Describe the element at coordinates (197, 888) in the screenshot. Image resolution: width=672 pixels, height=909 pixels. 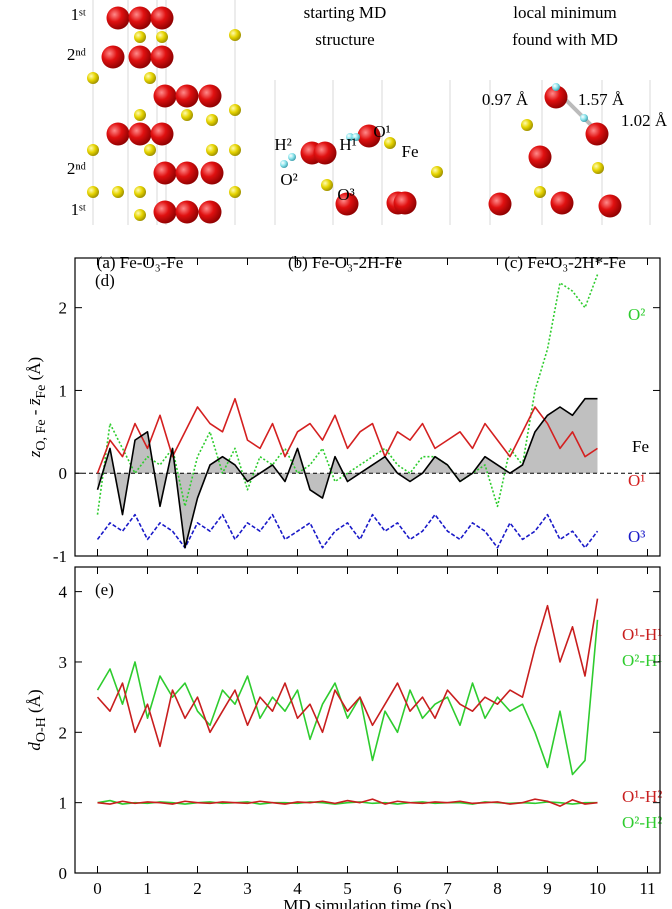
I see `x-tick-label: 2` at that location.